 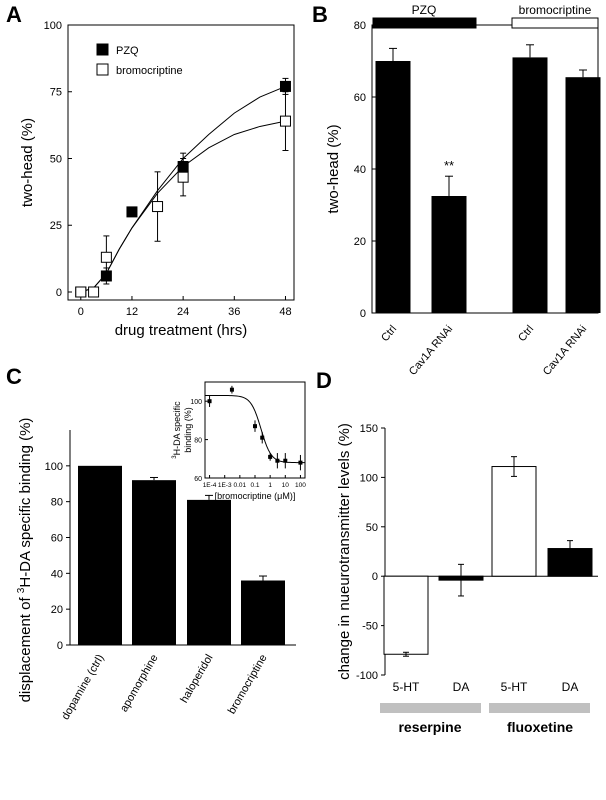 What do you see at coordinates (344, 551) in the screenshot?
I see `y-axis-title: change in nueurotransmitter levels (%)` at bounding box center [344, 551].